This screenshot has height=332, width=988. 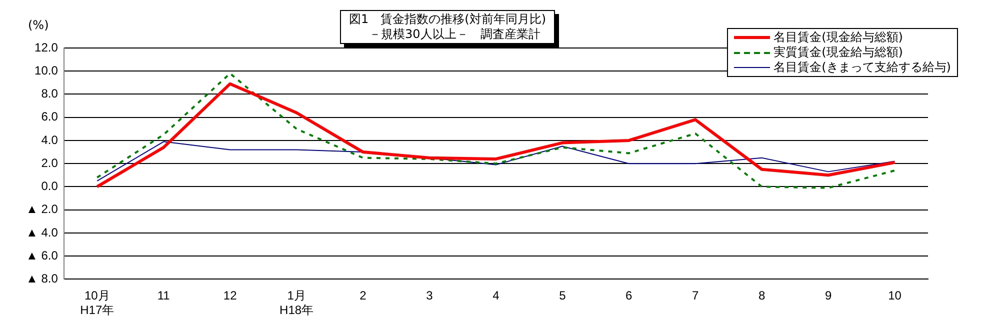 I want to click on y-tick-label: 6.0, so click(x=49, y=117).